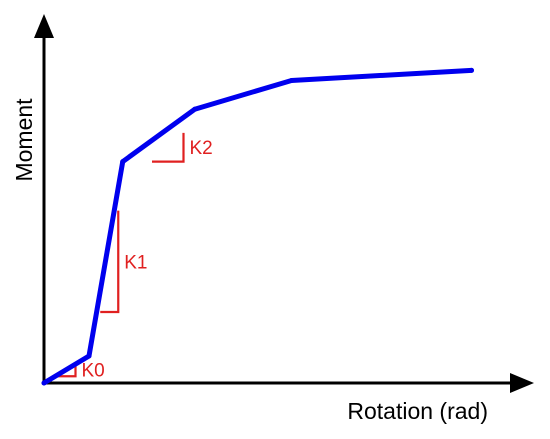  I want to click on y-axis-label: Moment, so click(24, 140).